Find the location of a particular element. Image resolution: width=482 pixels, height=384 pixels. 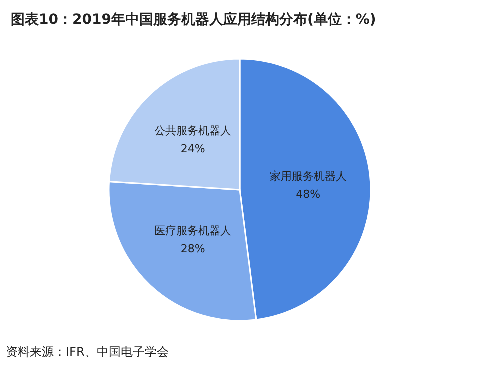

data-label: 28% is located at coordinates (193, 249).